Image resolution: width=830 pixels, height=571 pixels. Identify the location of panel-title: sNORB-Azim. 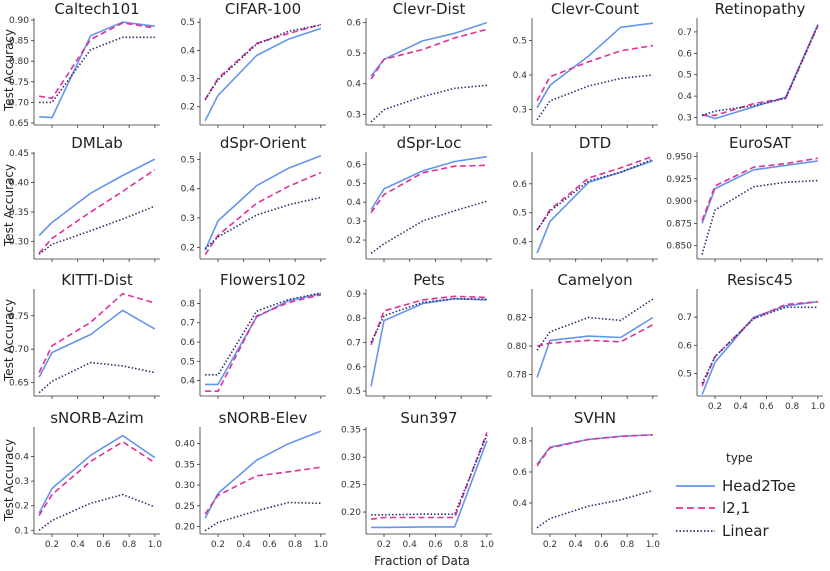
(97, 418).